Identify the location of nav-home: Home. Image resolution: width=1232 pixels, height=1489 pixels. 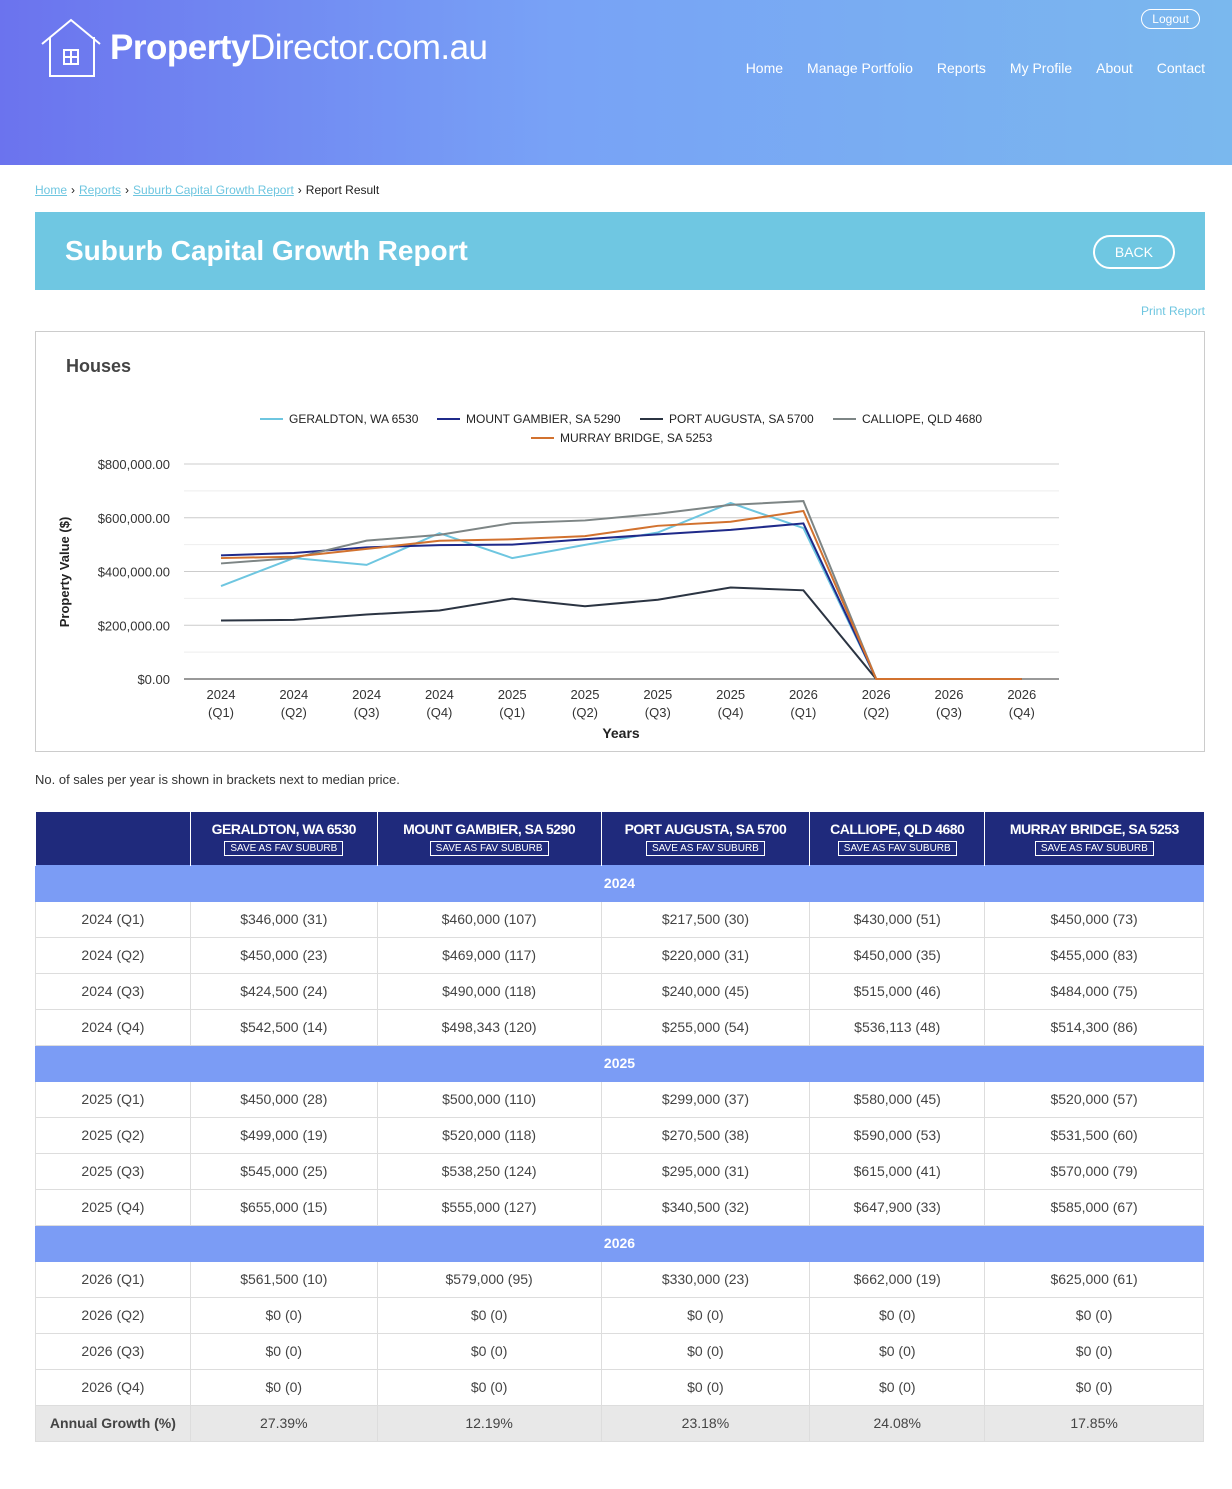
(764, 68).